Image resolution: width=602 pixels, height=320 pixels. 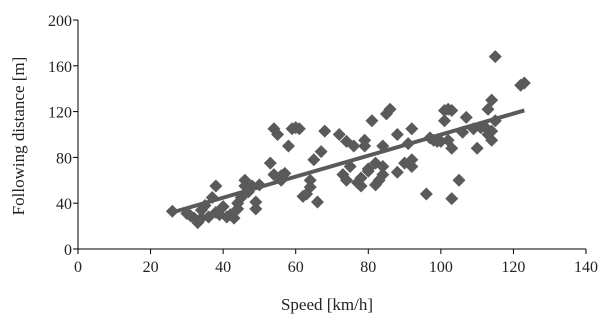 I want to click on x-tick-label: 60, so click(x=296, y=267).